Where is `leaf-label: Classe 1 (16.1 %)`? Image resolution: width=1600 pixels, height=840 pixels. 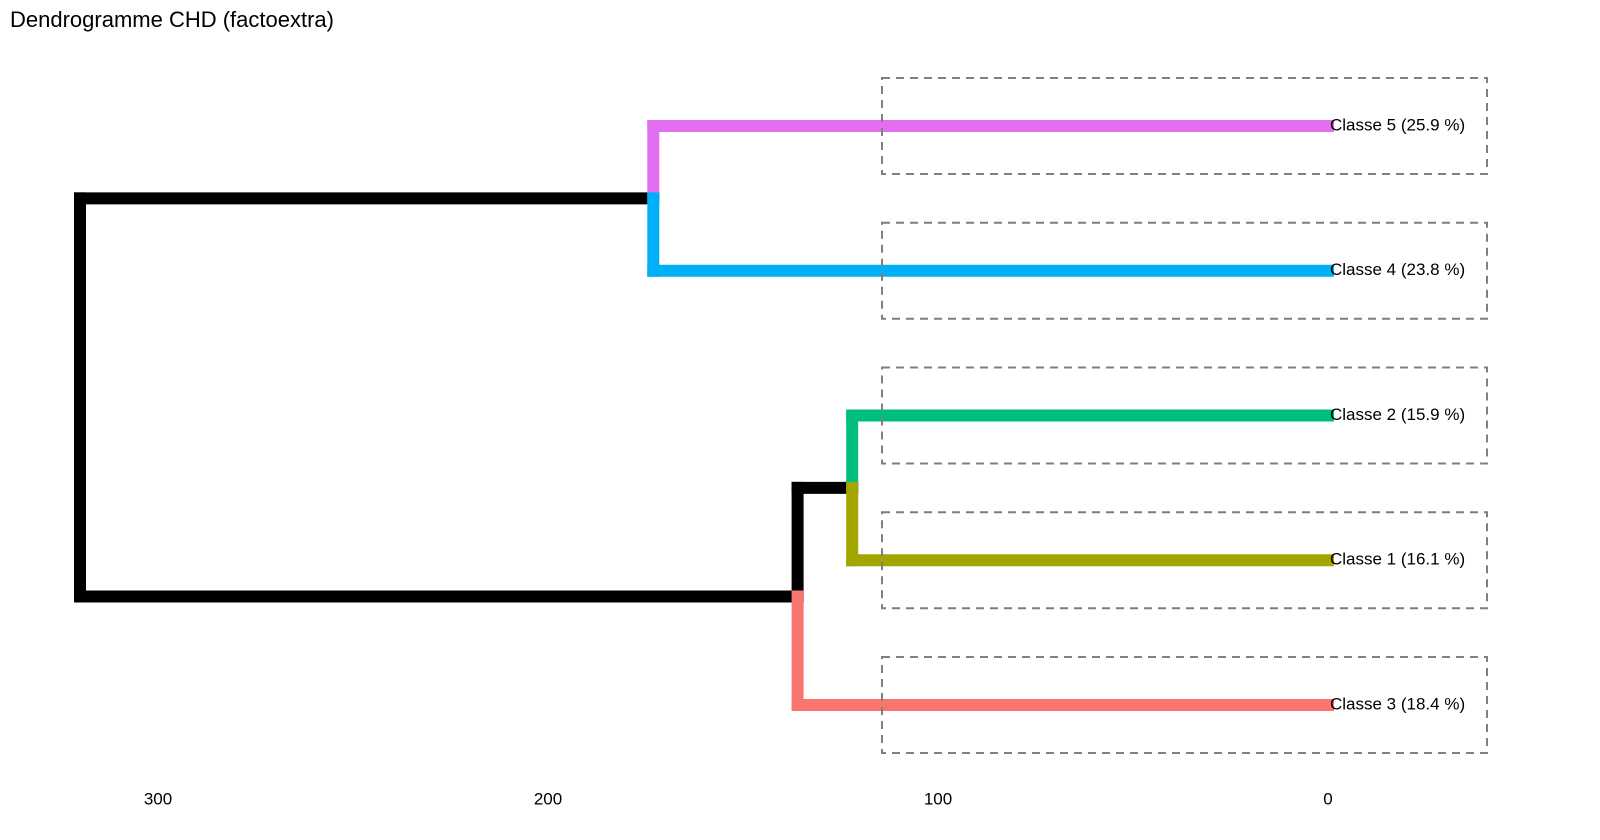 leaf-label: Classe 1 (16.1 %) is located at coordinates (1397, 559).